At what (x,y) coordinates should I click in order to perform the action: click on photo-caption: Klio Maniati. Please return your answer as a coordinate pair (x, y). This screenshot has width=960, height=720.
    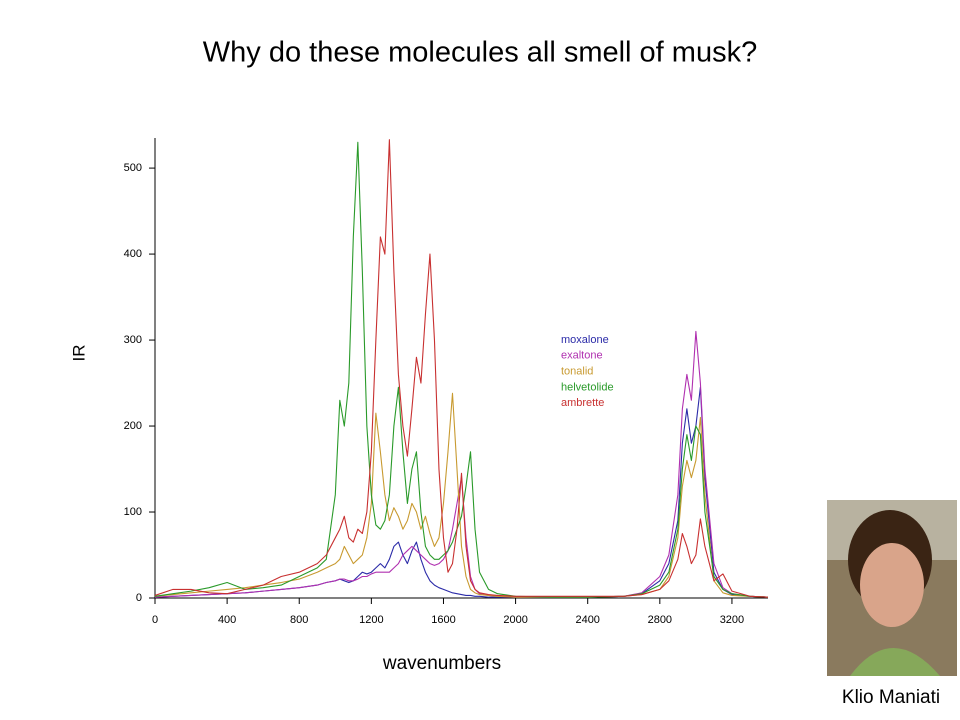
    Looking at the image, I should click on (891, 697).